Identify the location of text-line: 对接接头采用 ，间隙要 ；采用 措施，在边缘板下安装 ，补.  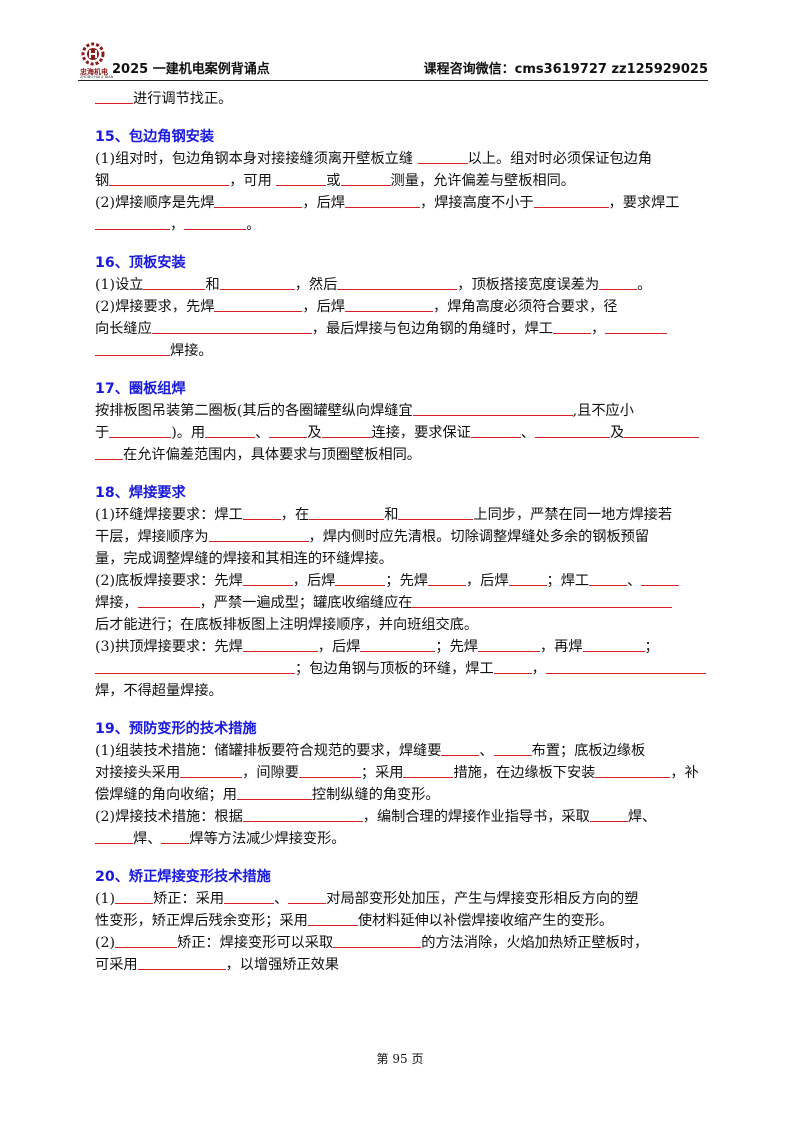
(397, 772).